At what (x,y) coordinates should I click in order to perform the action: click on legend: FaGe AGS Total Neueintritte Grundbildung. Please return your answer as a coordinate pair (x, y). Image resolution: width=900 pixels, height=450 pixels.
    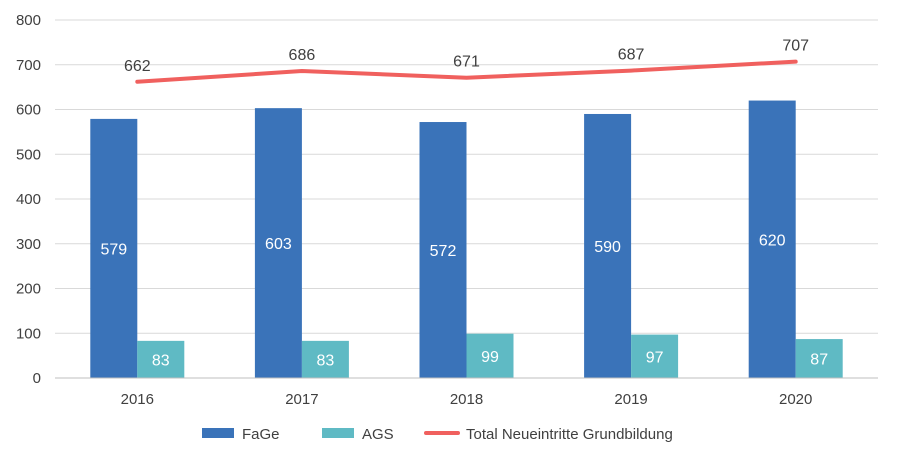
    Looking at the image, I should click on (437, 434).